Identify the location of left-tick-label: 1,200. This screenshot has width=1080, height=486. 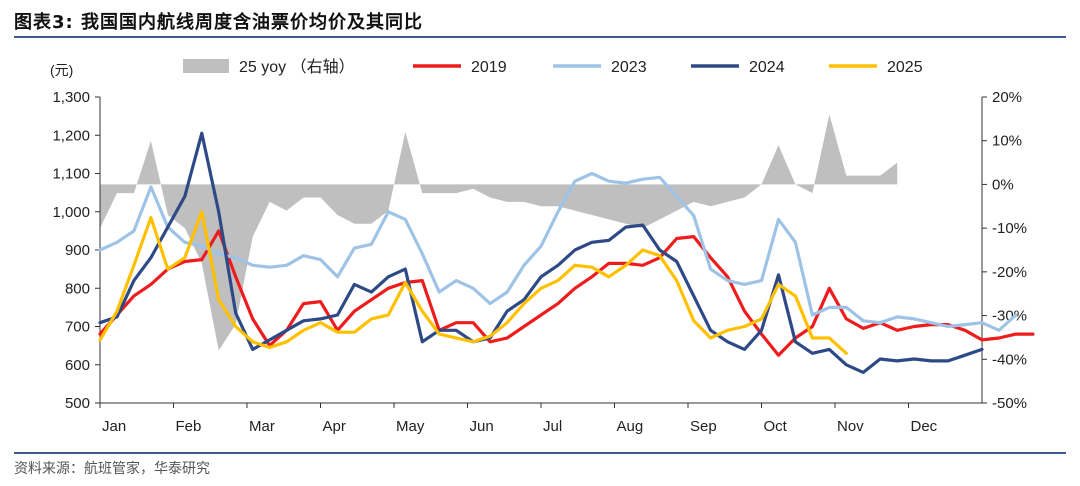
(71, 135).